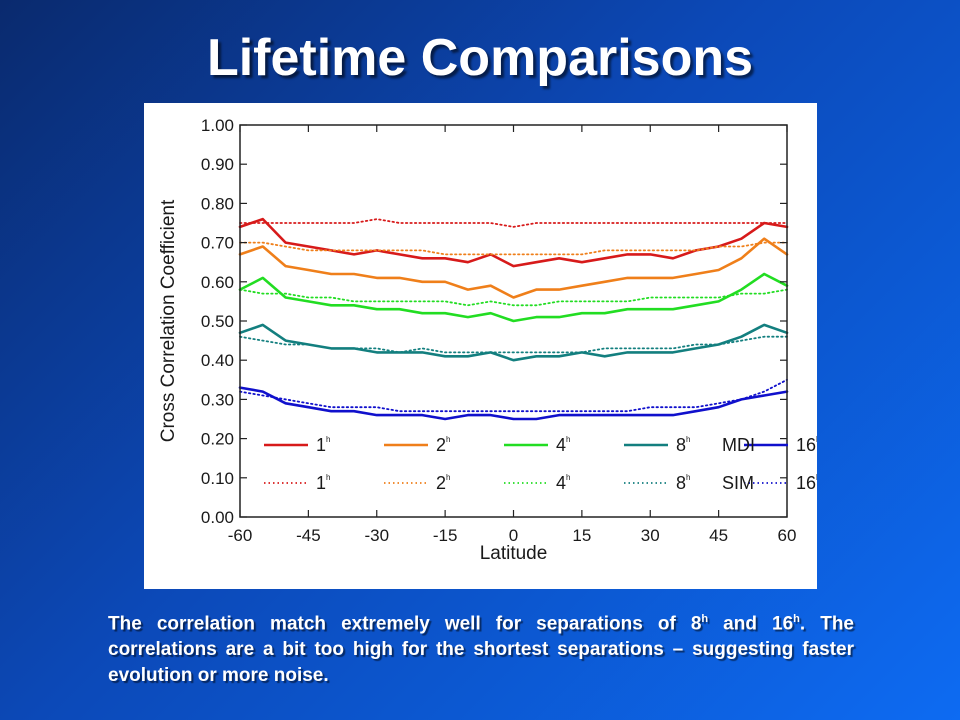  I want to click on series-line-sim-16h, so click(513, 395).